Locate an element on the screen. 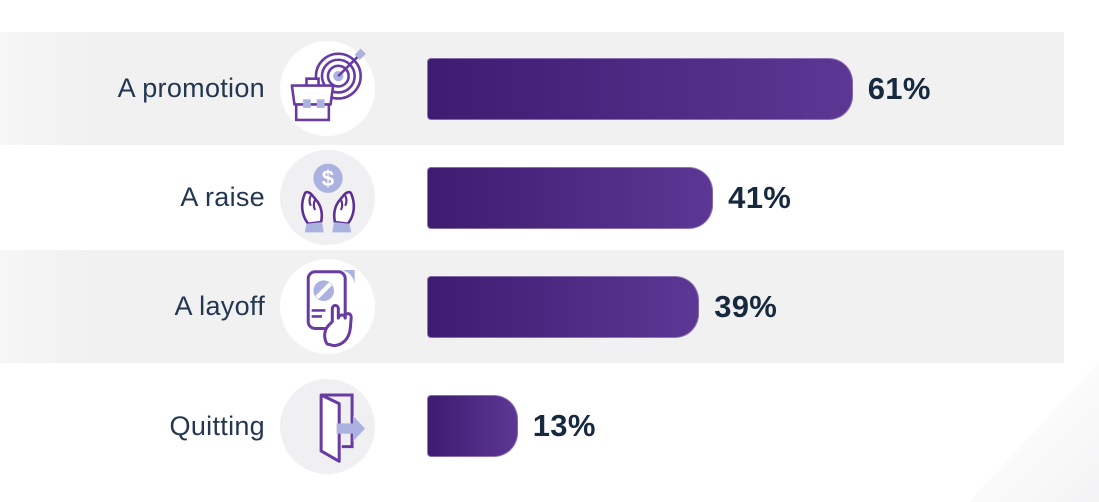  hands-coin-icon: $ is located at coordinates (327, 197).